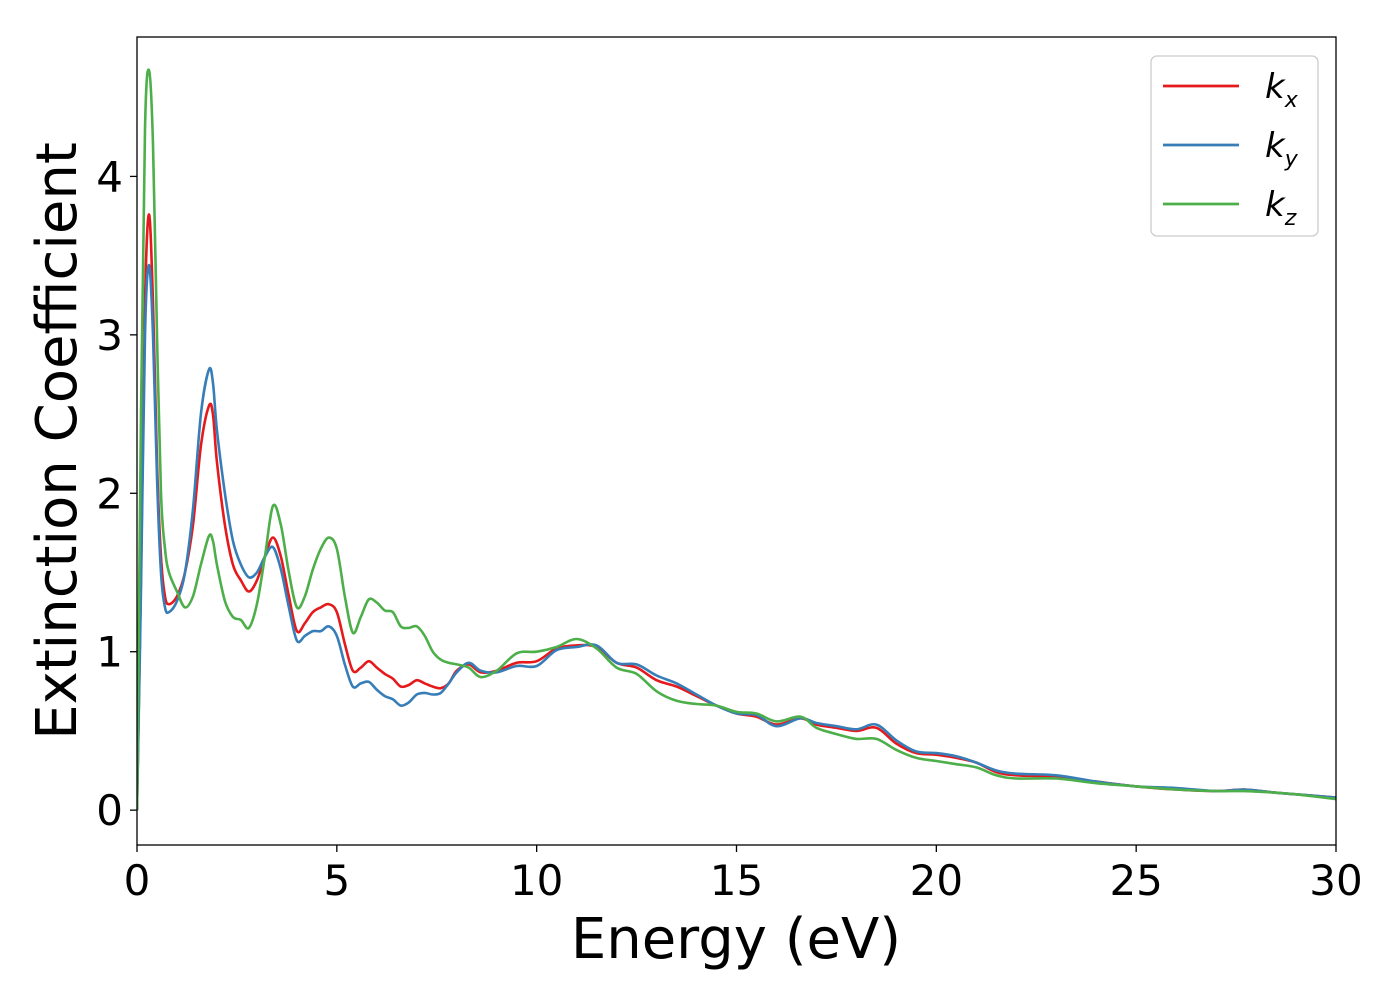  I want to click on y-tick-label: 1, so click(109, 652).